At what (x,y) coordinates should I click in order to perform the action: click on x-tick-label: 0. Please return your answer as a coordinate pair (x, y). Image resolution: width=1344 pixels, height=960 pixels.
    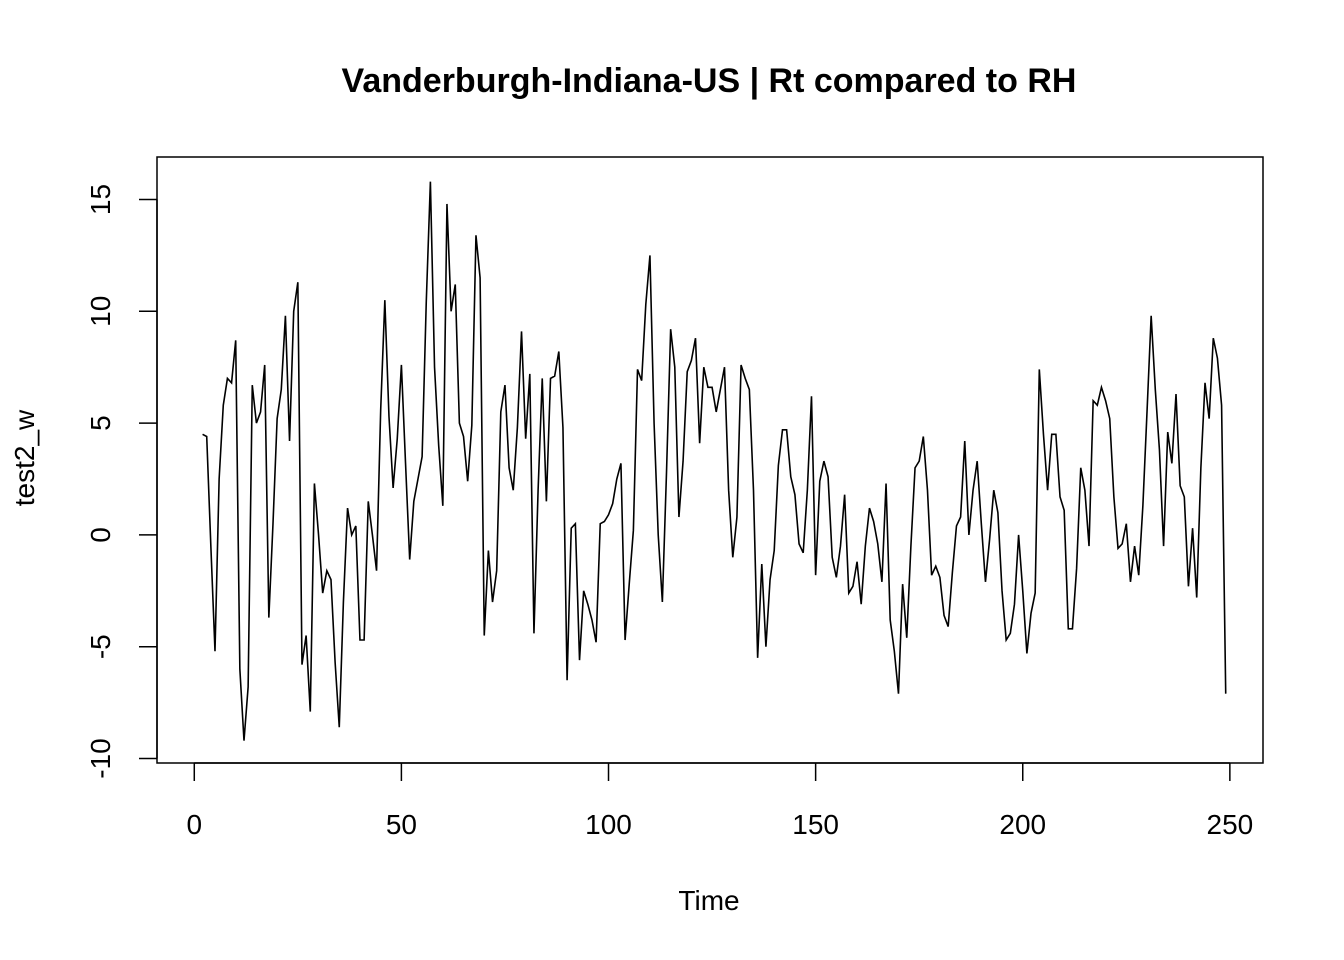
    Looking at the image, I should click on (194, 824).